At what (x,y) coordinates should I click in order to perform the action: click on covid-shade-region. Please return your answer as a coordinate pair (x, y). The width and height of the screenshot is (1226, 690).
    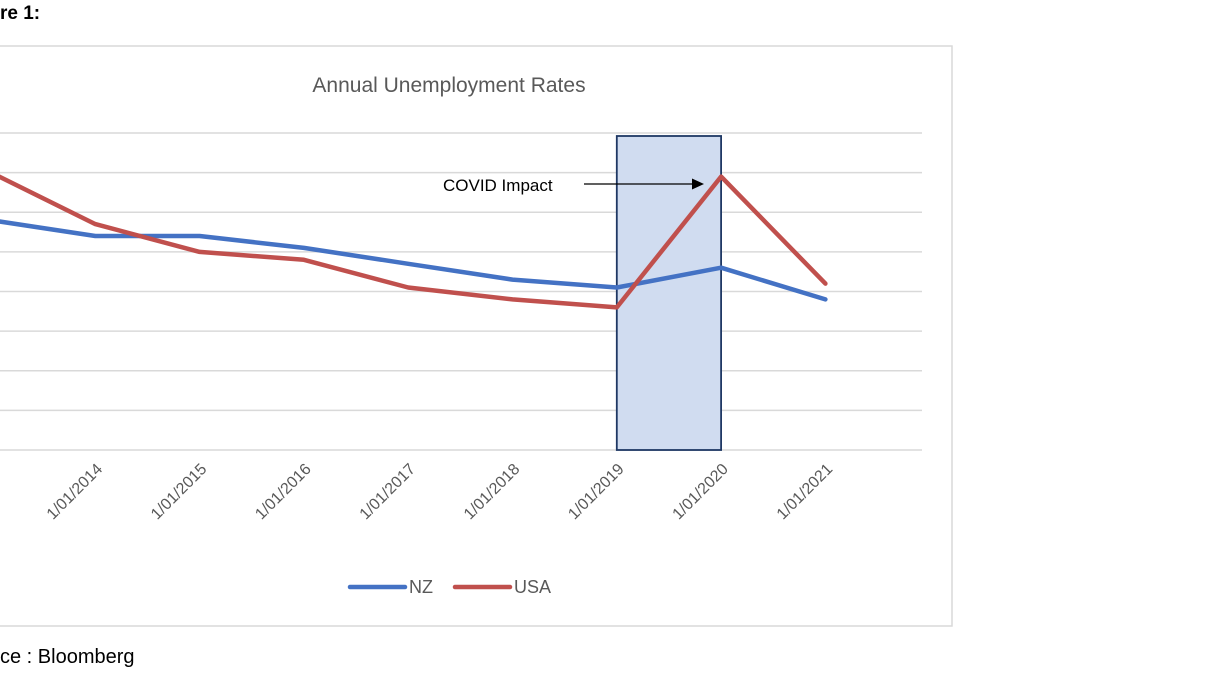
    Looking at the image, I should click on (668, 293).